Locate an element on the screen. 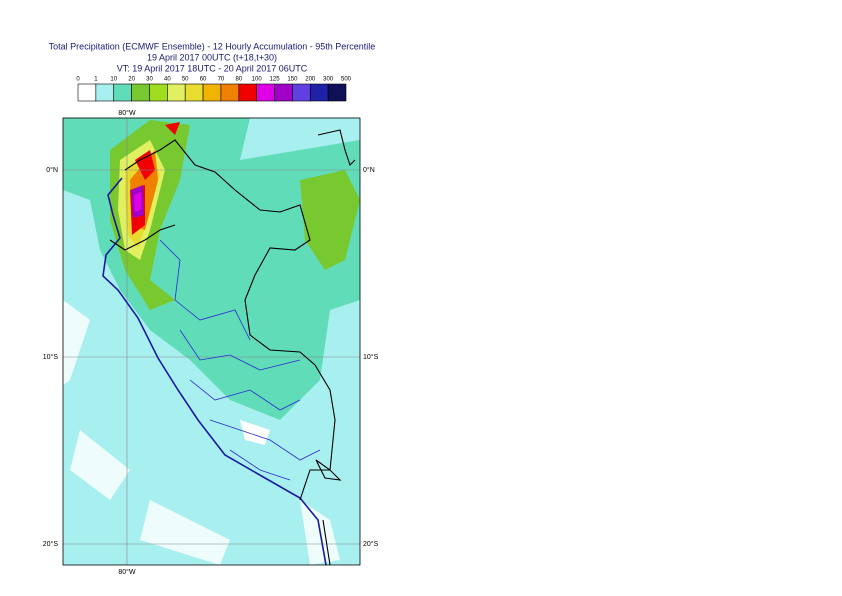 Image resolution: width=842 pixels, height=596 pixels. legend-label: 80 is located at coordinates (238, 80).